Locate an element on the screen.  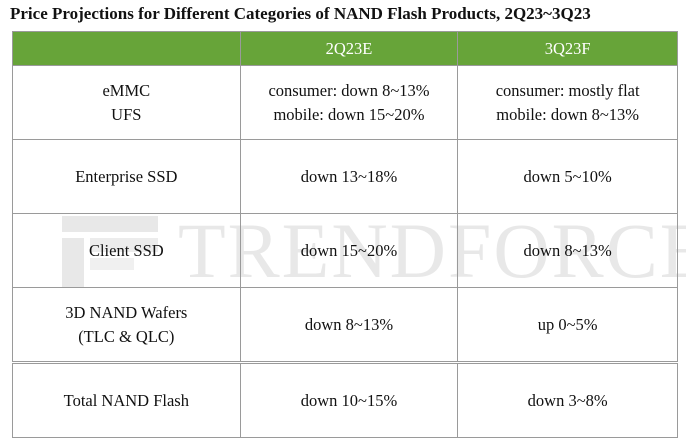
q2-cell: down 13~18% is located at coordinates (349, 176).